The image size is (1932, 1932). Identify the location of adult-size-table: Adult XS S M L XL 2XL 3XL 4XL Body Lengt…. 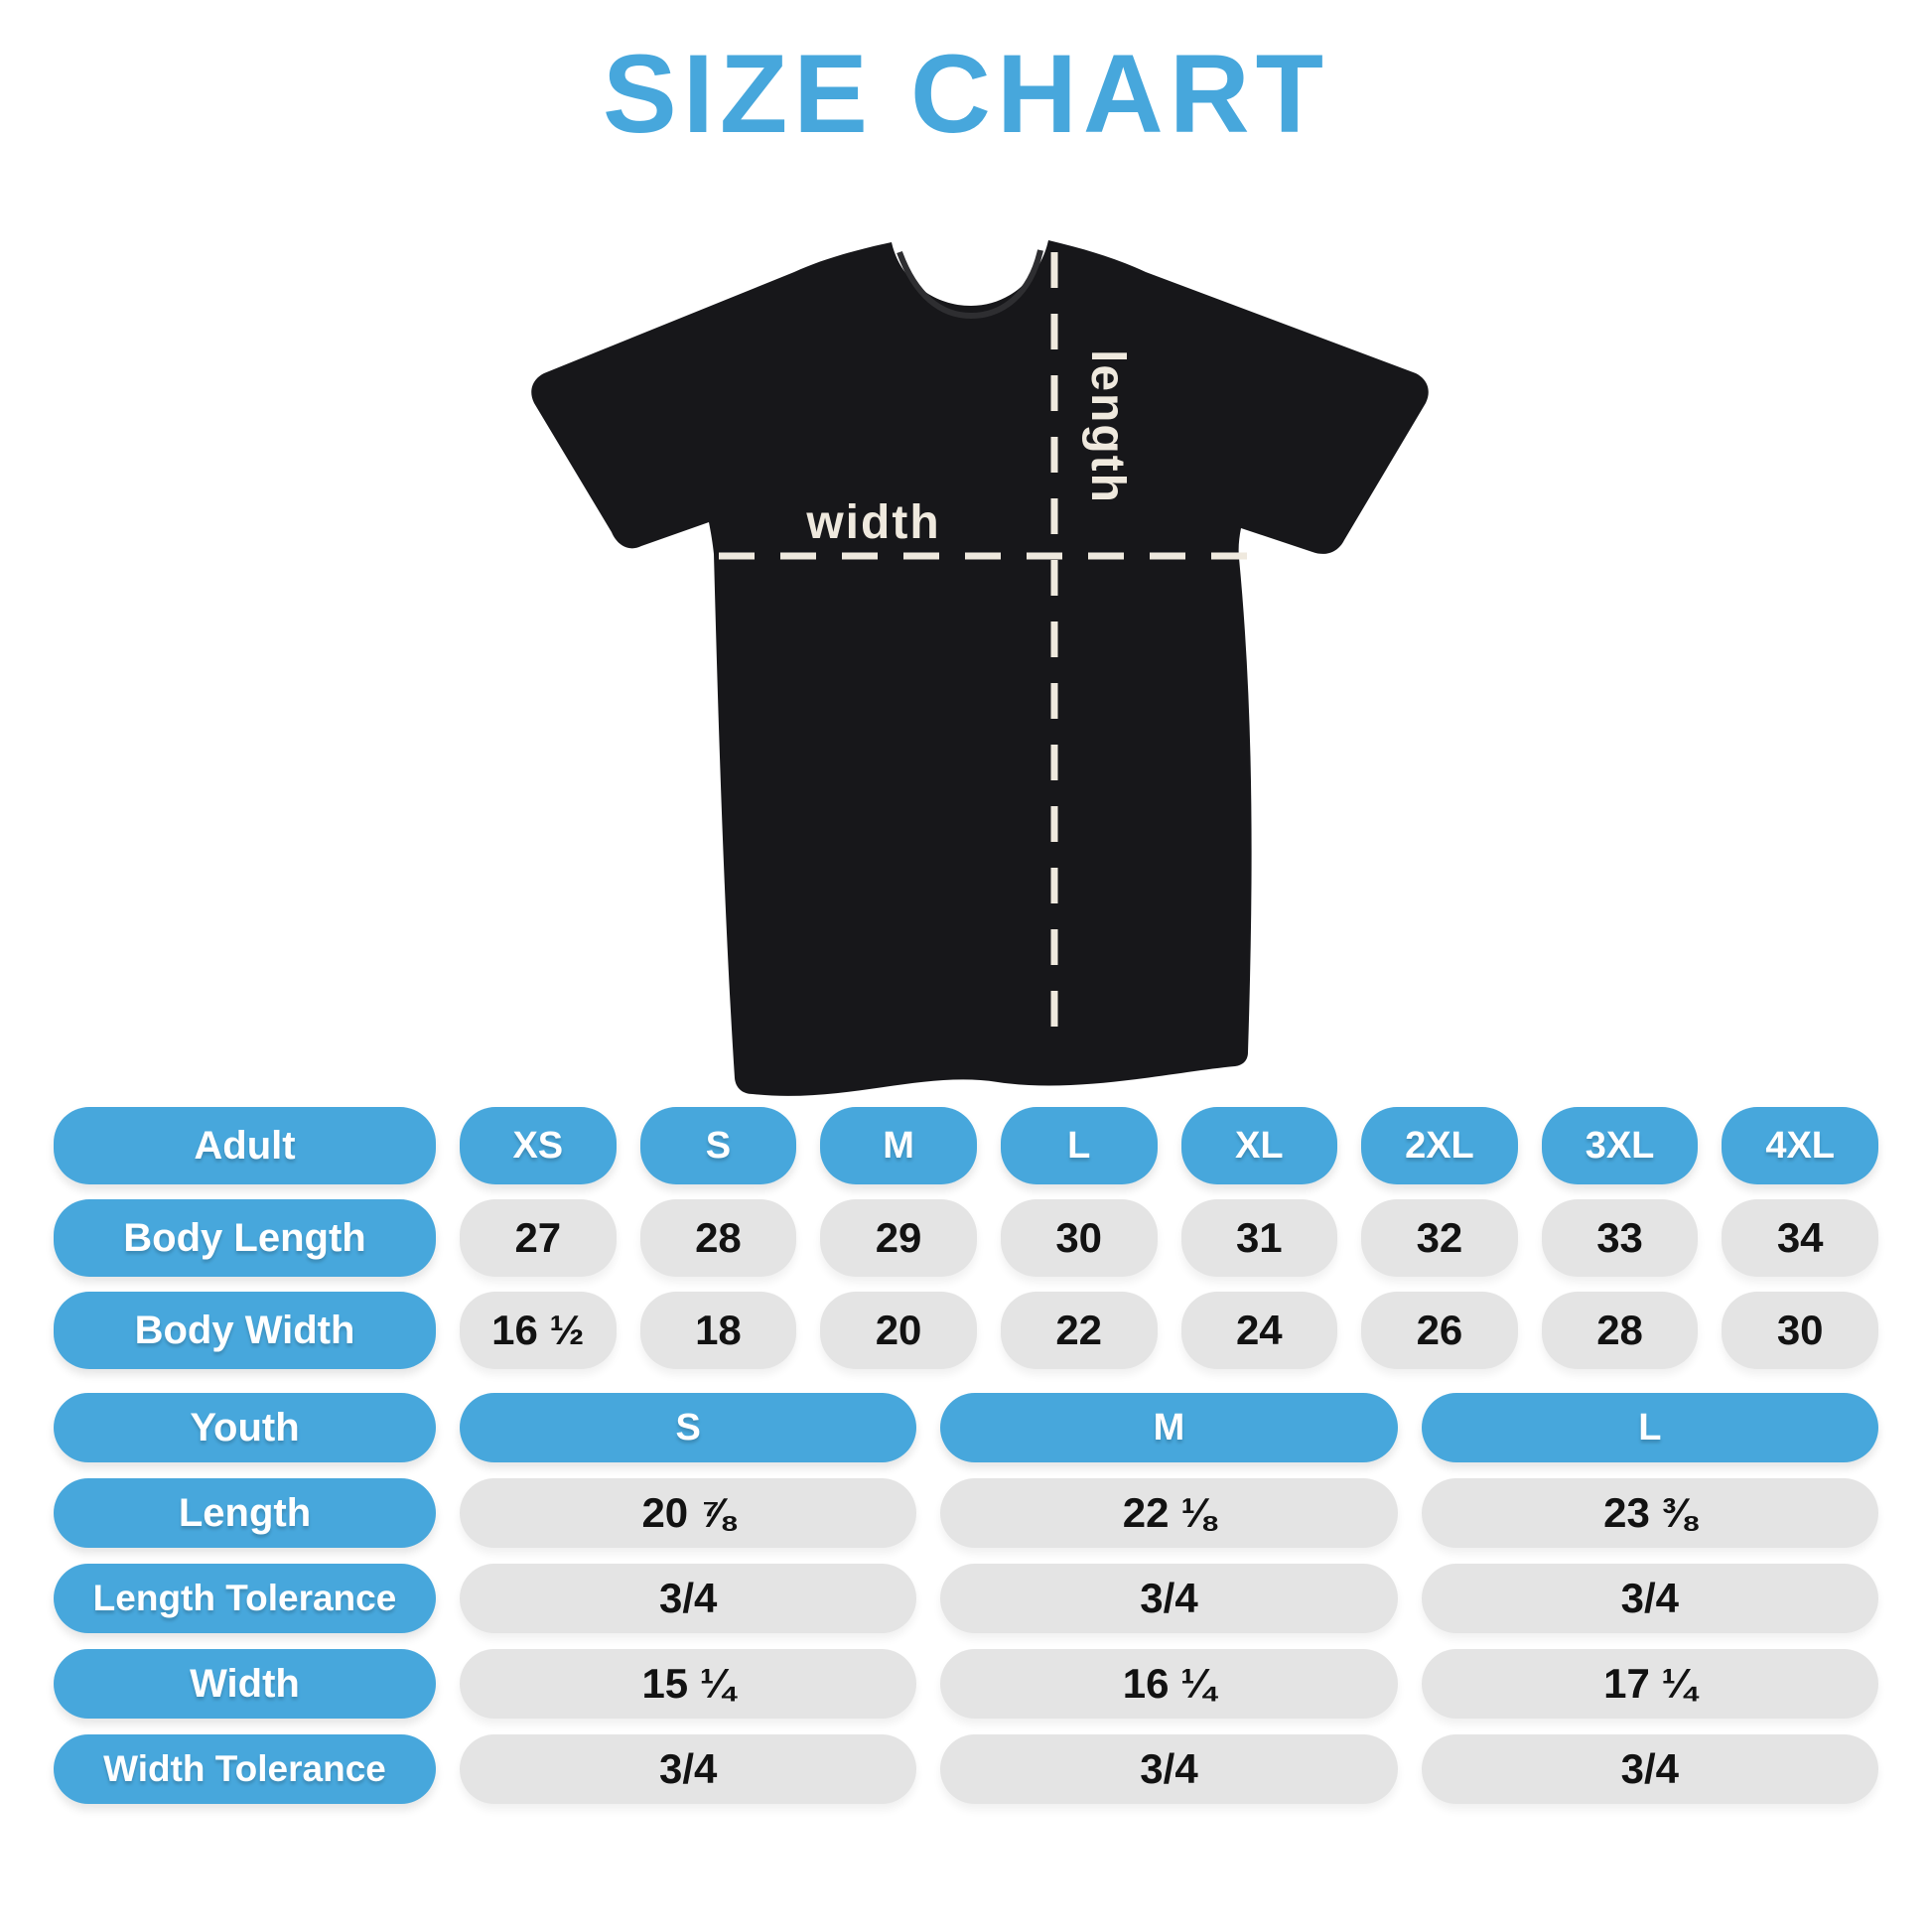
(966, 1238).